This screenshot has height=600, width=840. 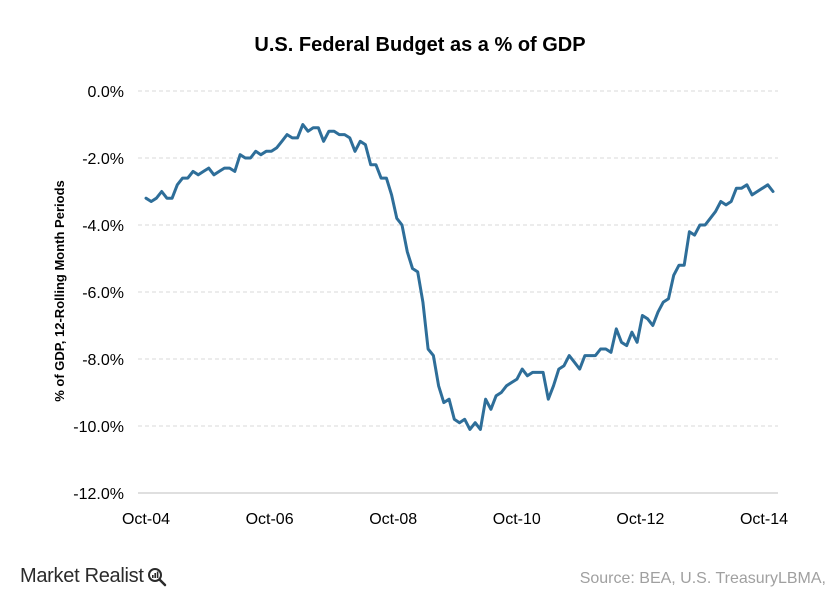 I want to click on chart-title: U.S. Federal Budget as a % of GDP, so click(x=420, y=45).